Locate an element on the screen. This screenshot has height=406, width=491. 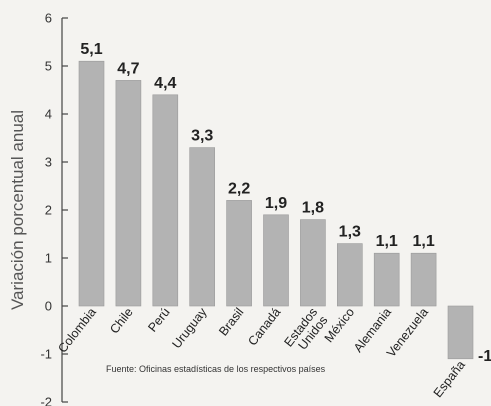
data-label: 2,2 is located at coordinates (239, 188).